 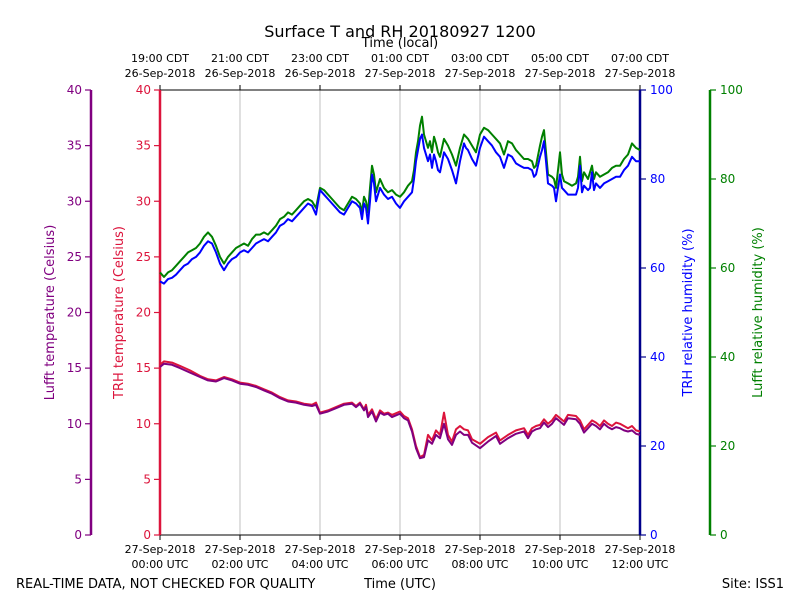 I want to click on x-tick-label-bottom-time: 08:00 UTC, so click(x=479, y=564).